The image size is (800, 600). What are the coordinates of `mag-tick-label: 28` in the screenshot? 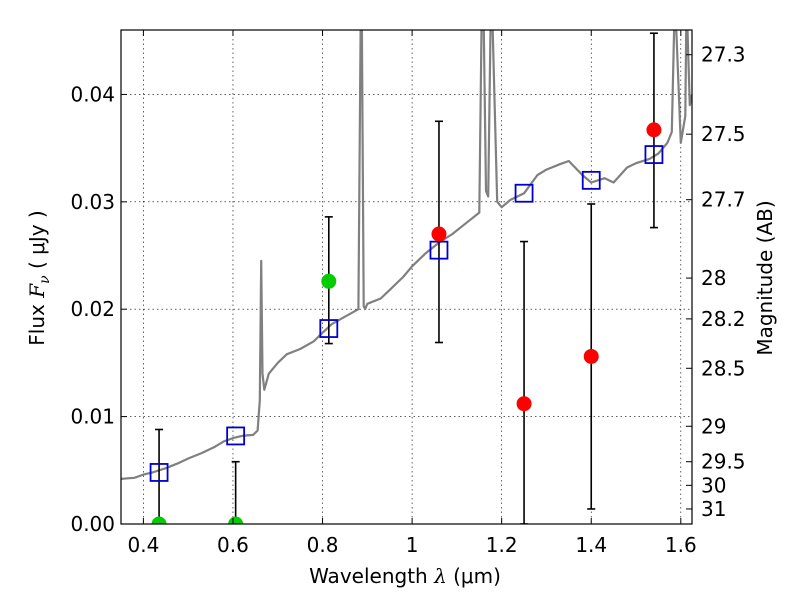 It's located at (713, 278).